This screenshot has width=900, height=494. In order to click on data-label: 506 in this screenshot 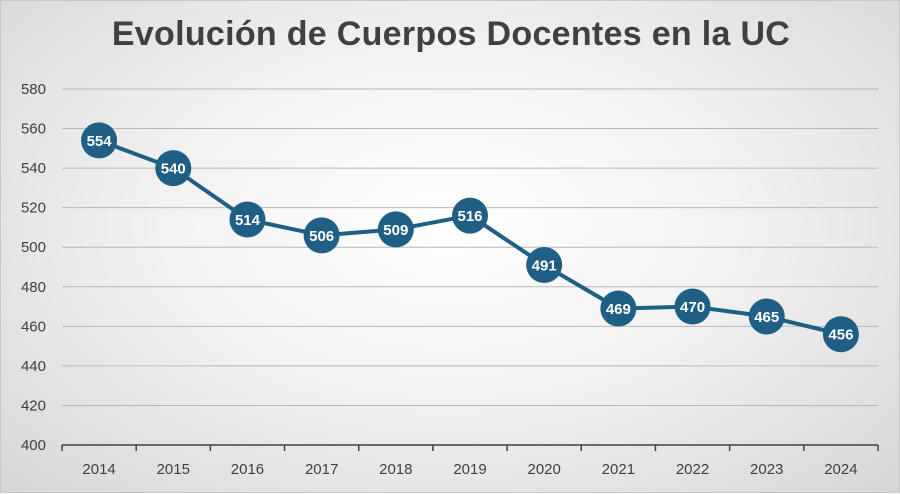, I will do `click(321, 236)`.